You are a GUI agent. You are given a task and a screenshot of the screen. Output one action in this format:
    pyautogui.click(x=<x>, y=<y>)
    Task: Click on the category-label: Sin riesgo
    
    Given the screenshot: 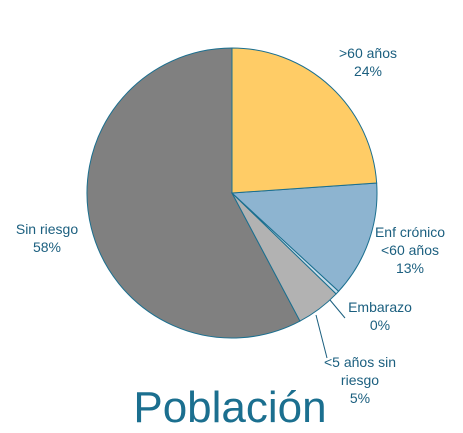 What is the action you would take?
    pyautogui.click(x=47, y=229)
    